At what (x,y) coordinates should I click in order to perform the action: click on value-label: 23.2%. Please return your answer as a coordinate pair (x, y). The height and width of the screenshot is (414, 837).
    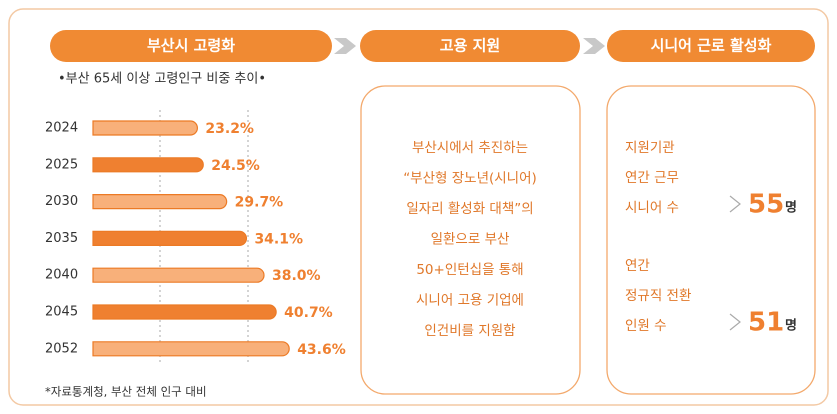
    Looking at the image, I should click on (229, 129).